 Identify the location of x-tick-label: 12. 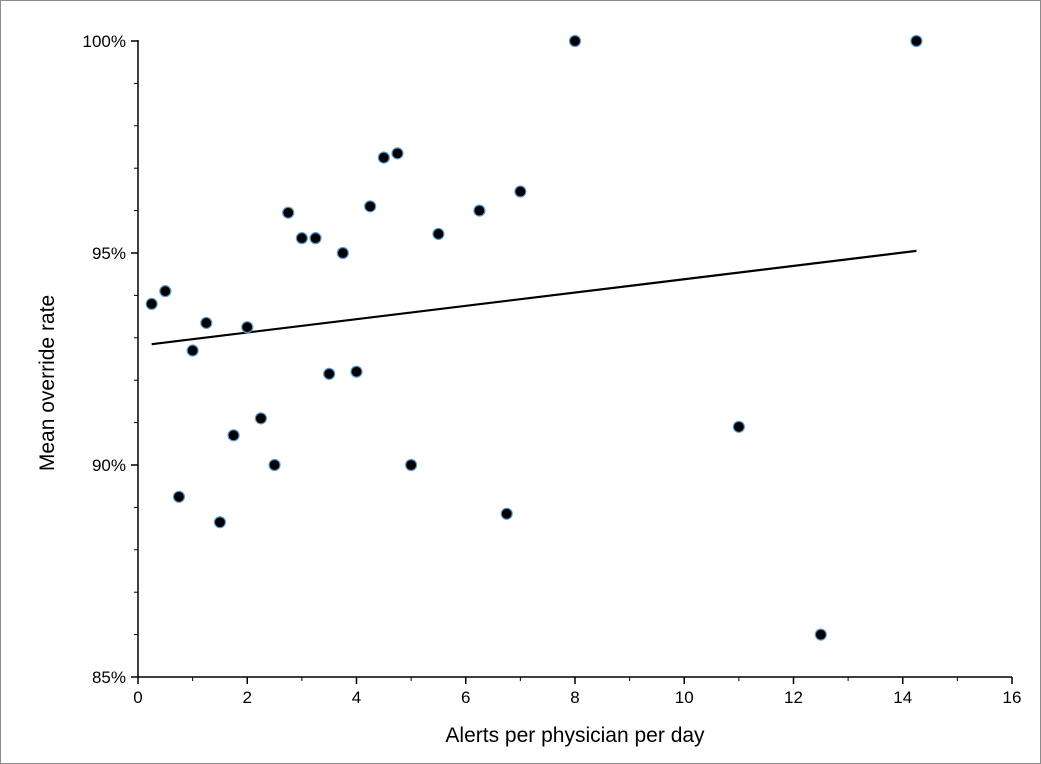
(793, 697).